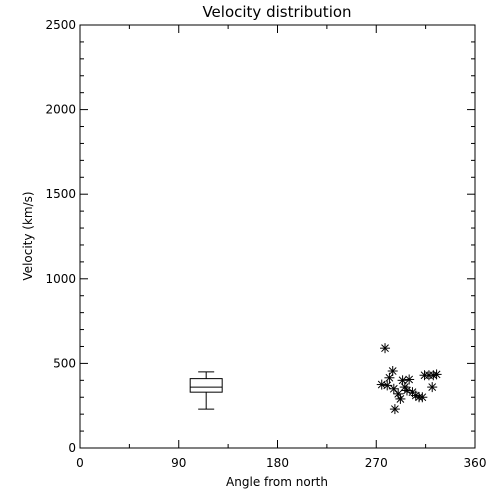  I want to click on y-tick-label: 500, so click(64, 363).